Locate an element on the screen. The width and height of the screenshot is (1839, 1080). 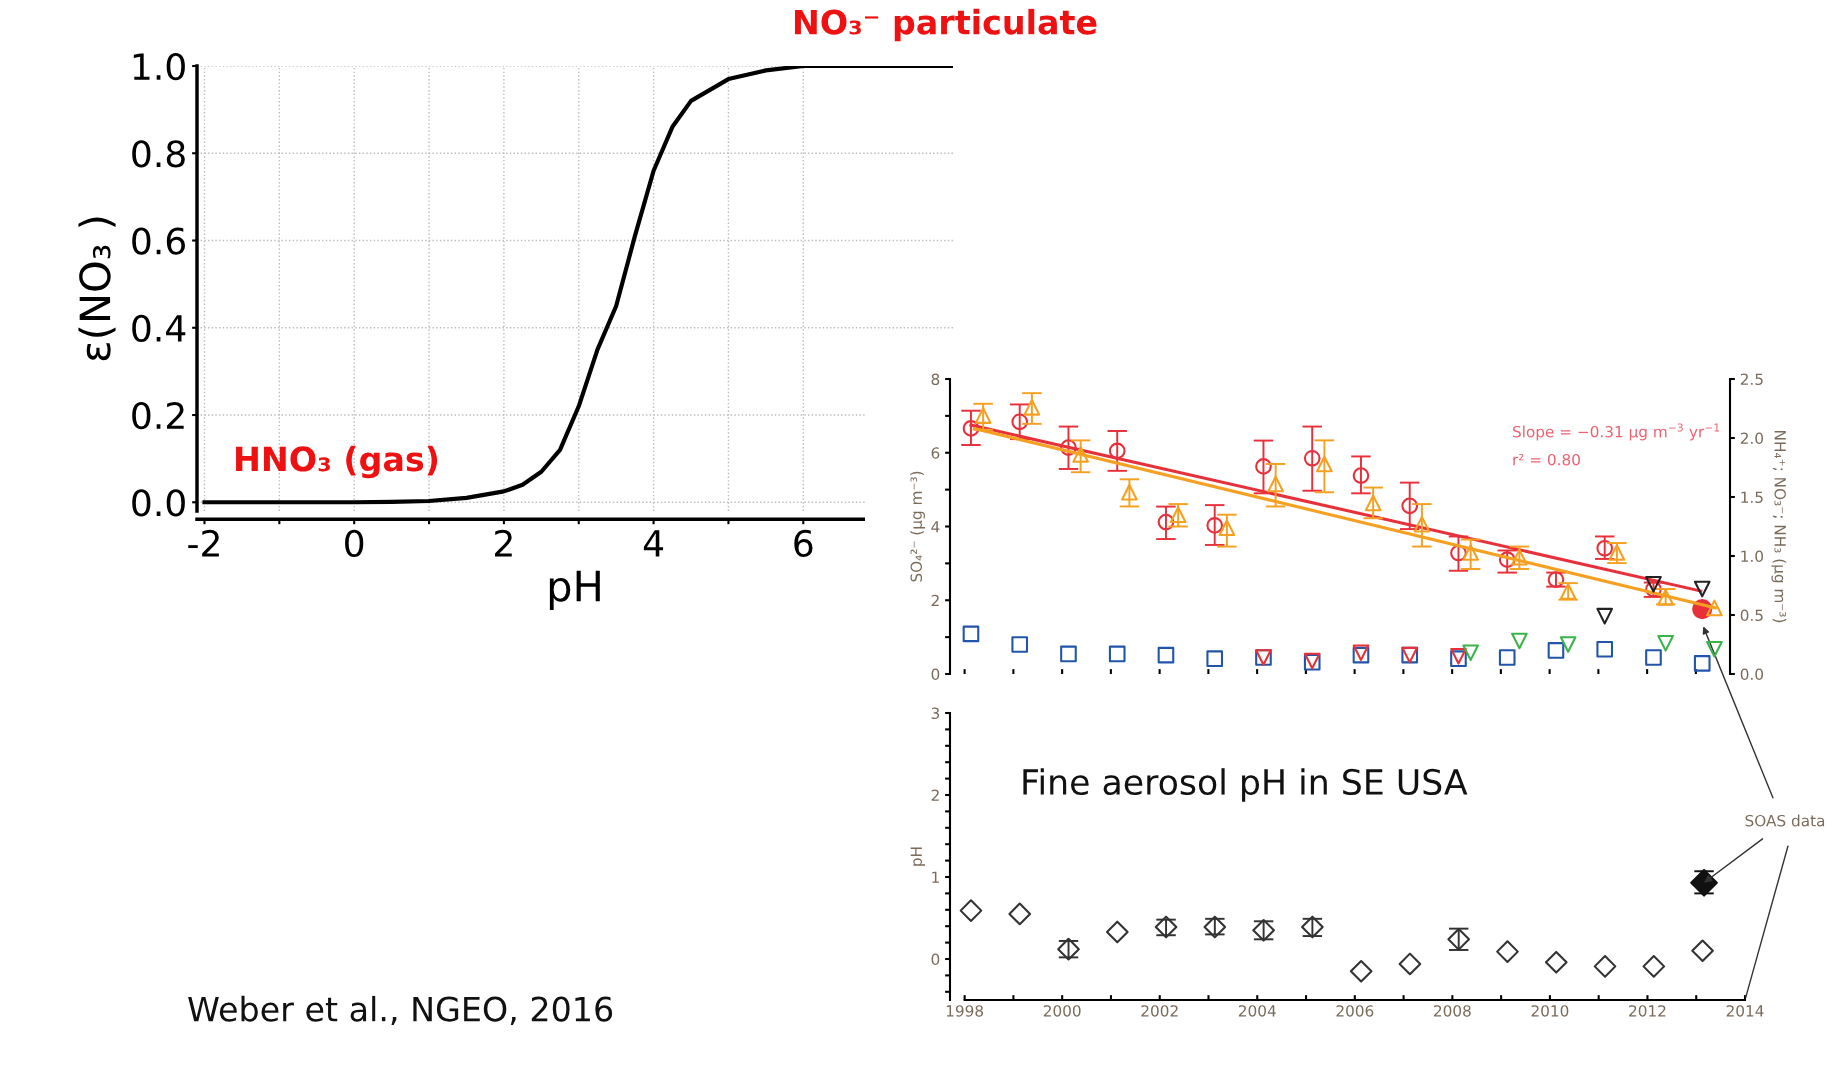
y2-tick-label: 0.5 is located at coordinates (1751, 615).